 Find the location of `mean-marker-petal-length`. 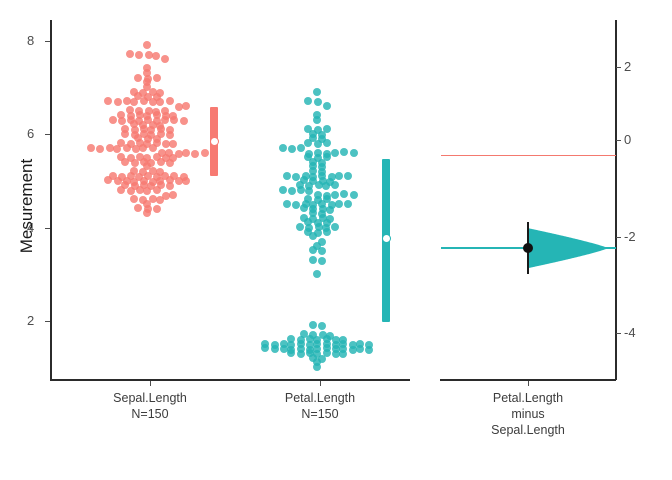

mean-marker-petal-length is located at coordinates (386, 239).